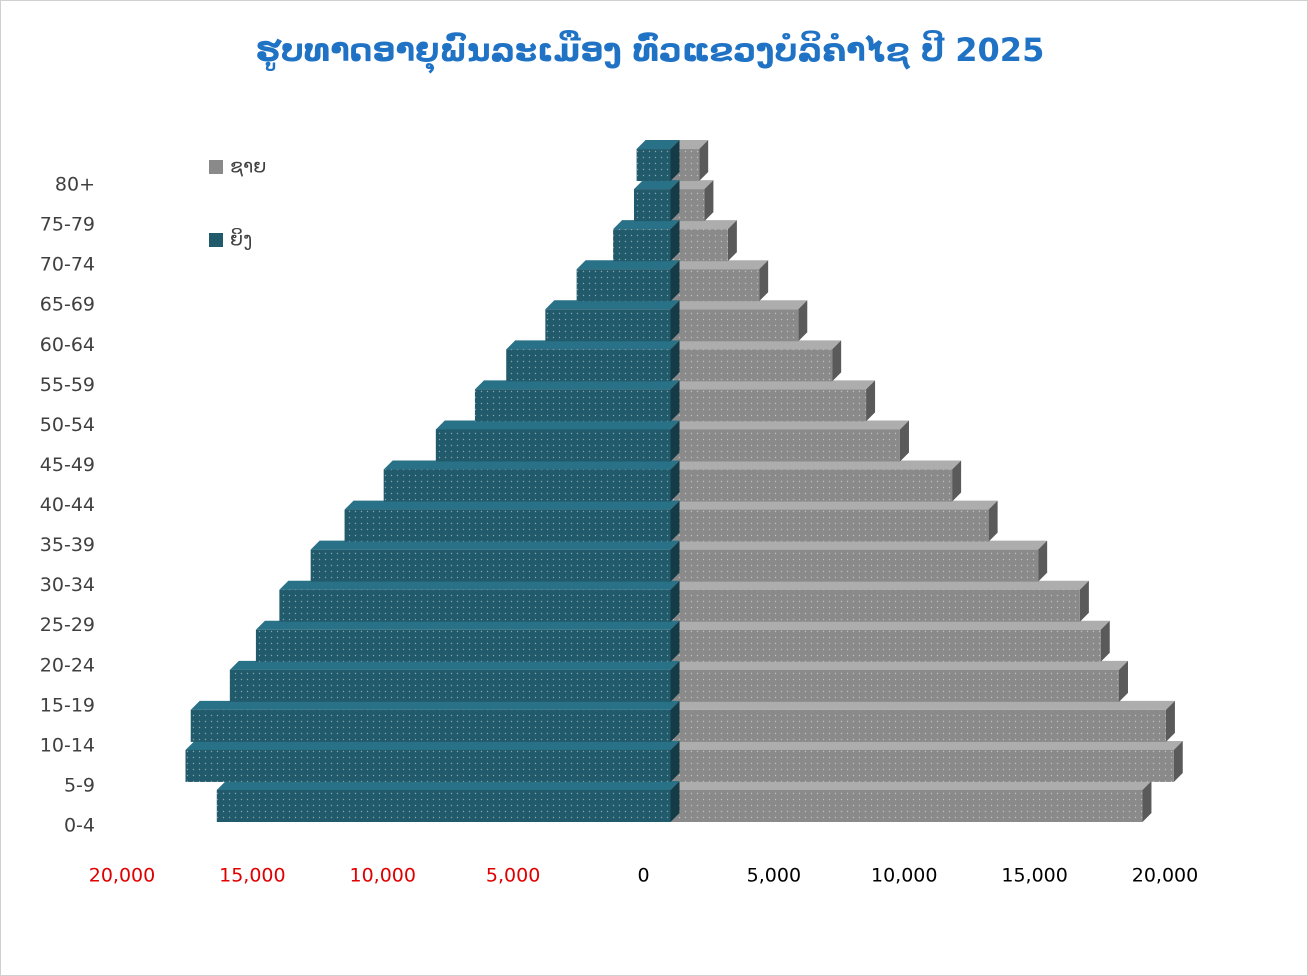  I want to click on y-tick-label: 75-79, so click(67, 225).